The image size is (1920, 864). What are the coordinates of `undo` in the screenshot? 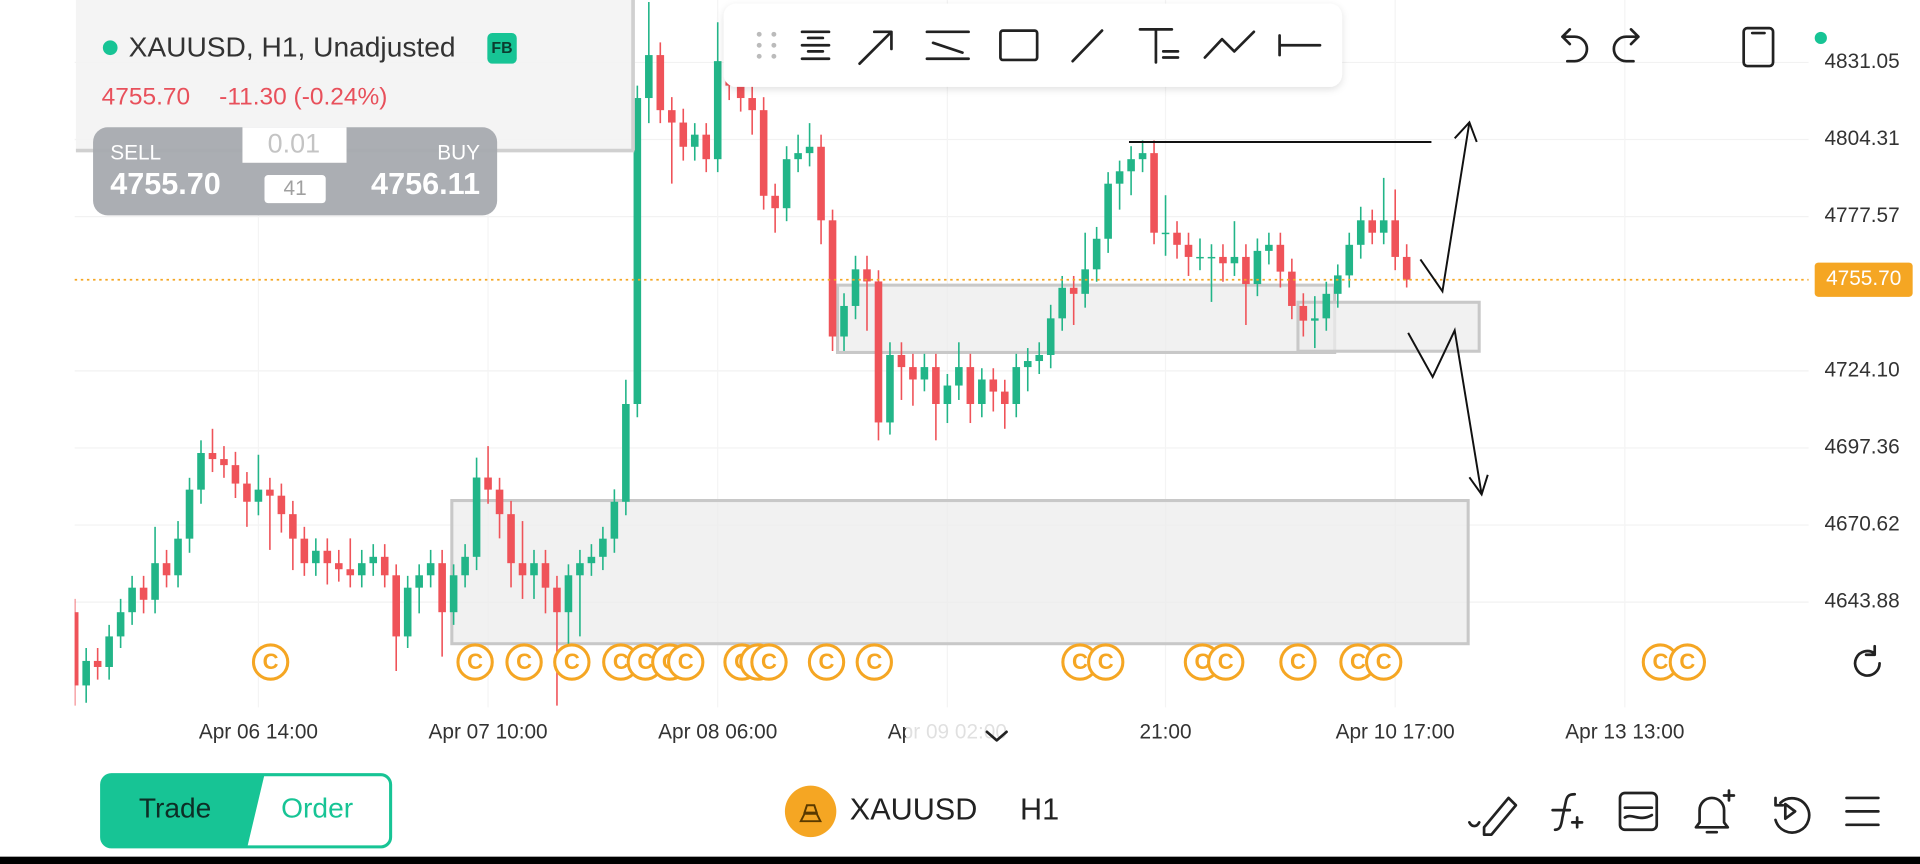 It's located at (1575, 45).